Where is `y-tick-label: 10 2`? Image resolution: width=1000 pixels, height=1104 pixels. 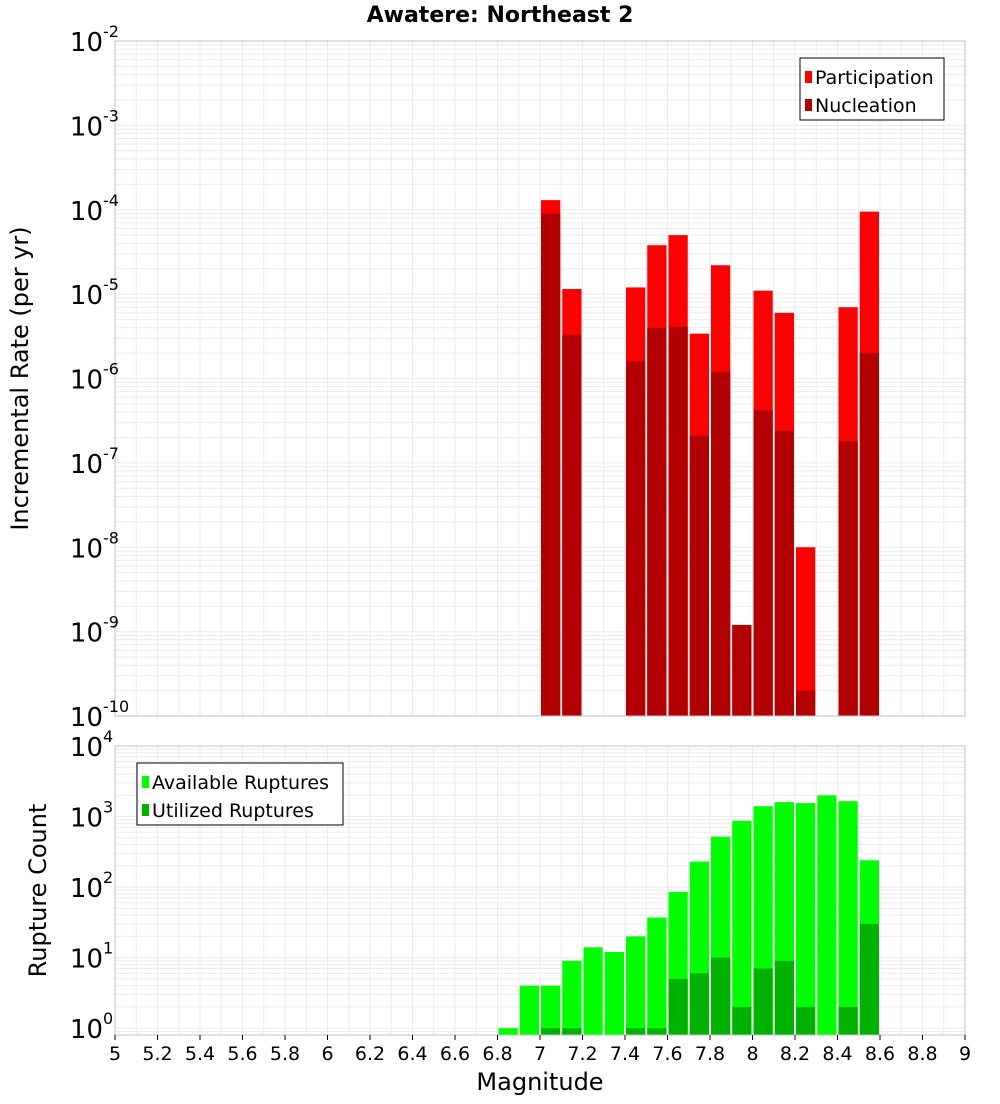
y-tick-label: 10 2 is located at coordinates (91, 886).